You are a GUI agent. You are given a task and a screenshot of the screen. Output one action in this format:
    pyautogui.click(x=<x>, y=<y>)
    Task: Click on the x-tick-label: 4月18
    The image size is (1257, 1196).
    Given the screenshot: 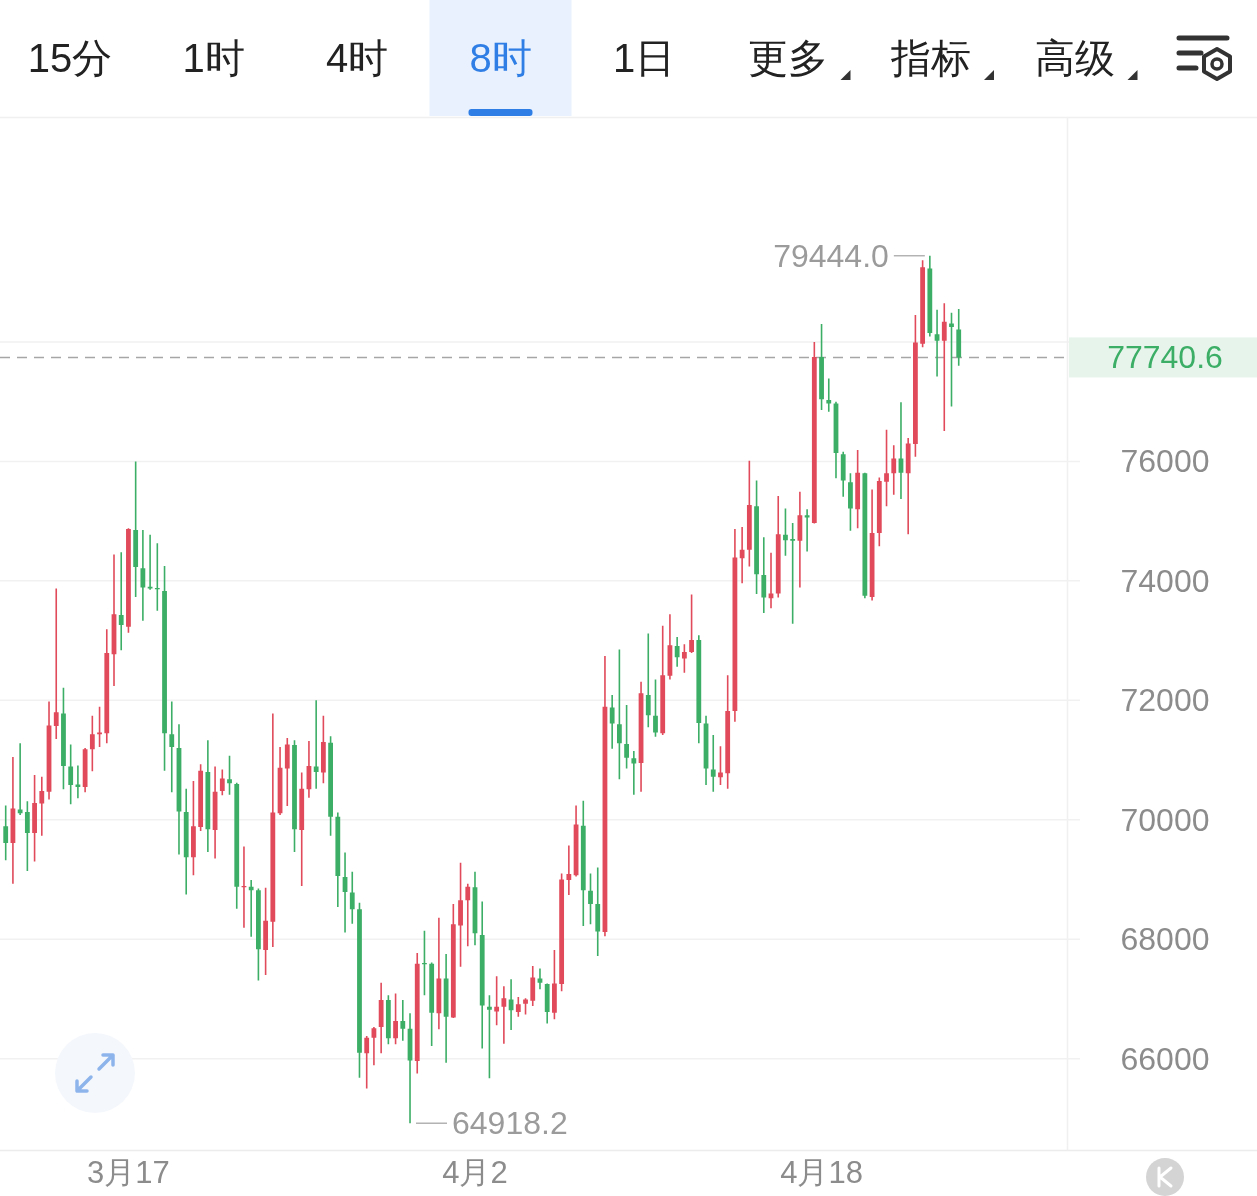 What is the action you would take?
    pyautogui.click(x=821, y=1172)
    